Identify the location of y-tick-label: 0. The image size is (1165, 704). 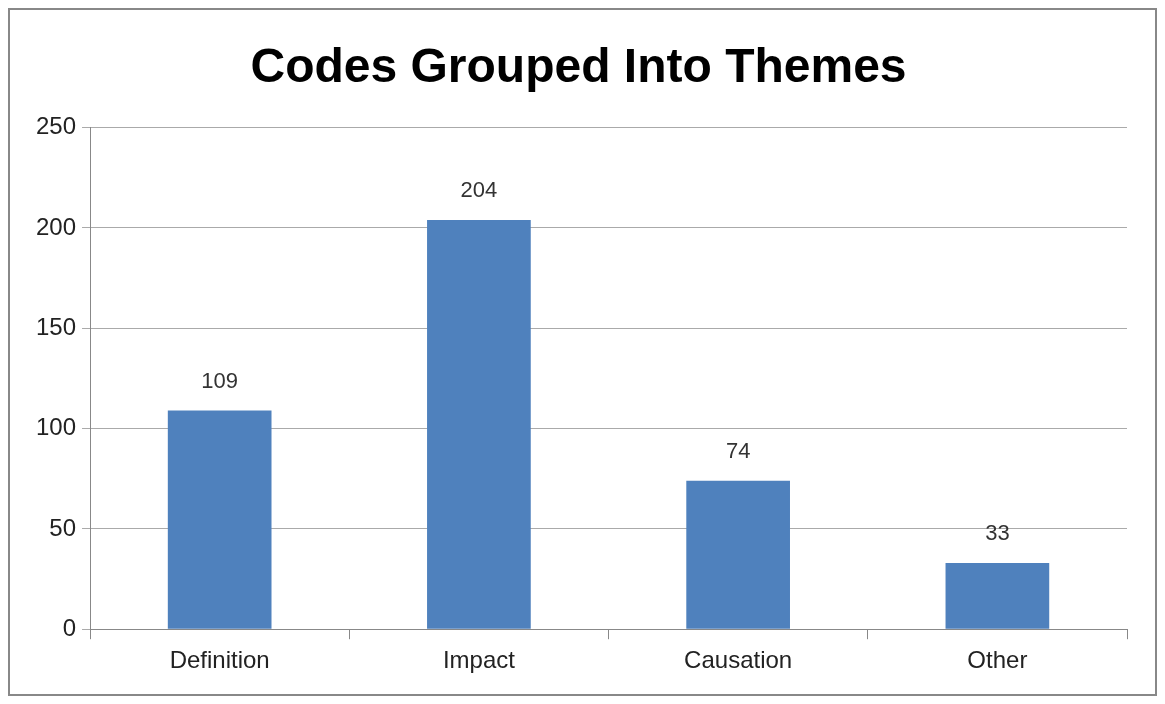
(69, 627).